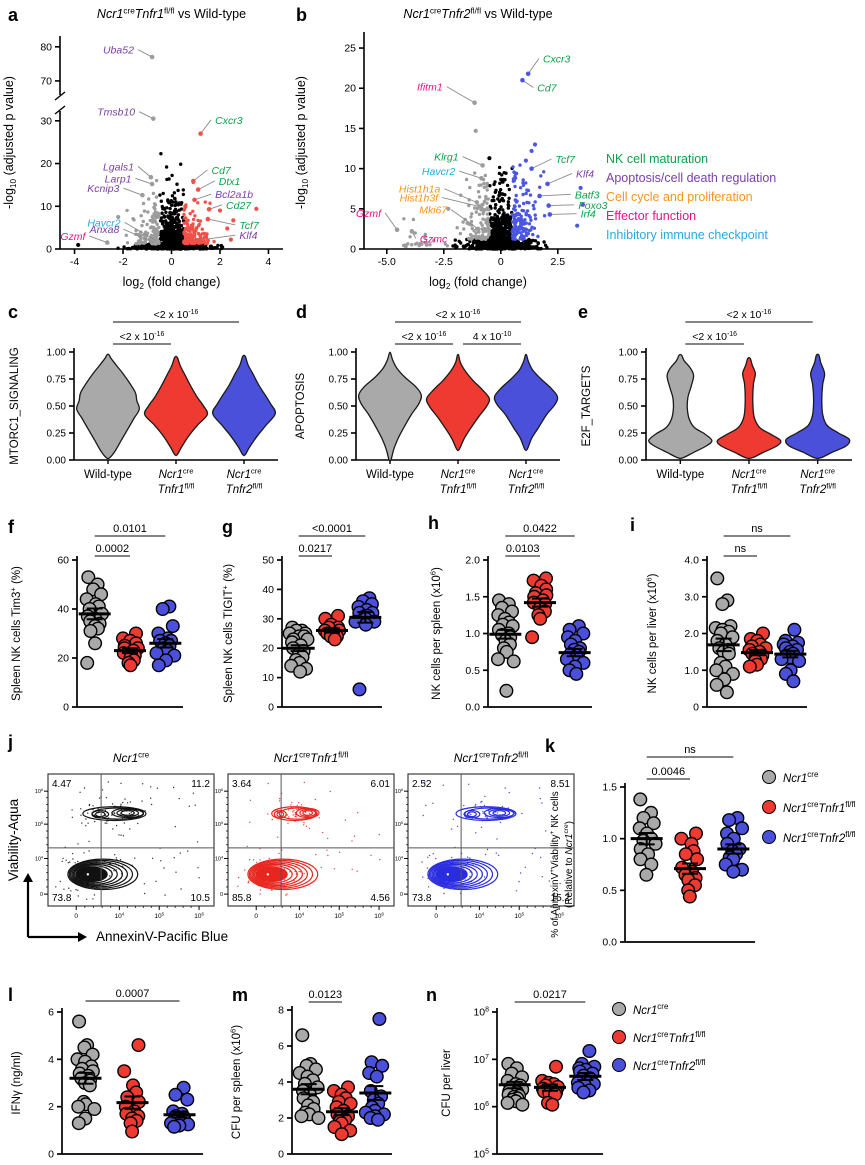 The height and width of the screenshot is (1165, 865). Describe the element at coordinates (311, 757) in the screenshot. I see `svg-text: Ncr1creTnfr1fl/fl` at that location.